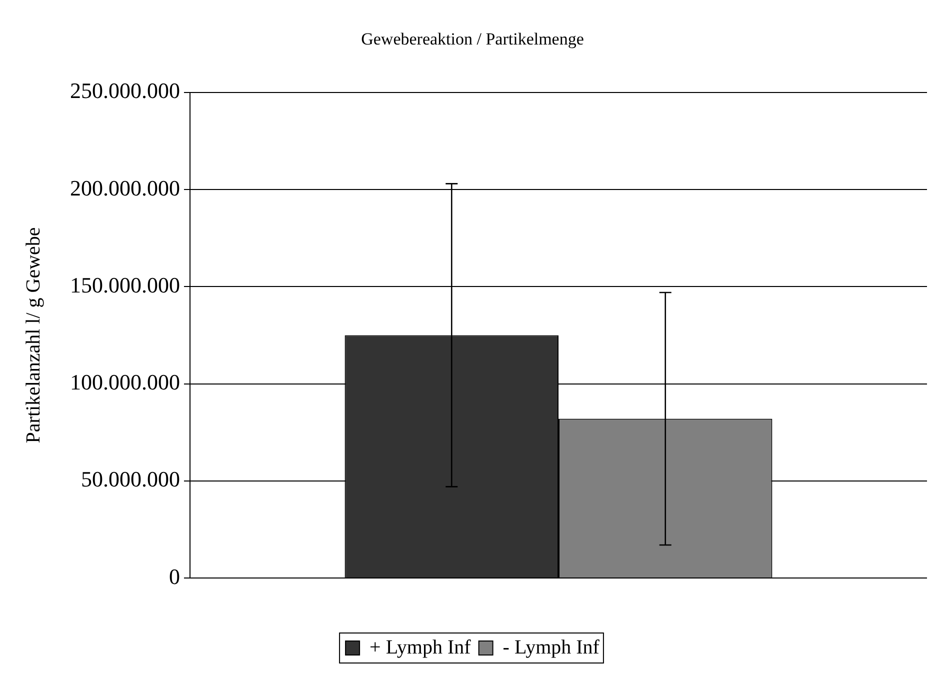  What do you see at coordinates (125, 187) in the screenshot?
I see `y-tick-label: 200.000.000` at bounding box center [125, 187].